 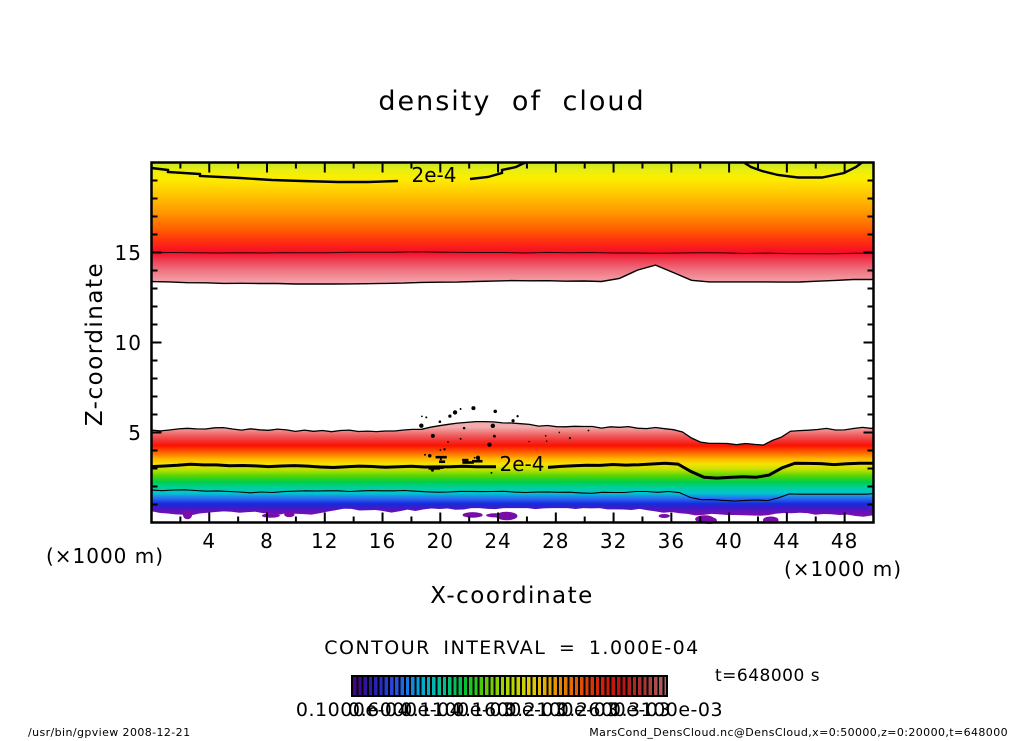 What do you see at coordinates (613, 541) in the screenshot?
I see `x-tick-label: 32` at bounding box center [613, 541].